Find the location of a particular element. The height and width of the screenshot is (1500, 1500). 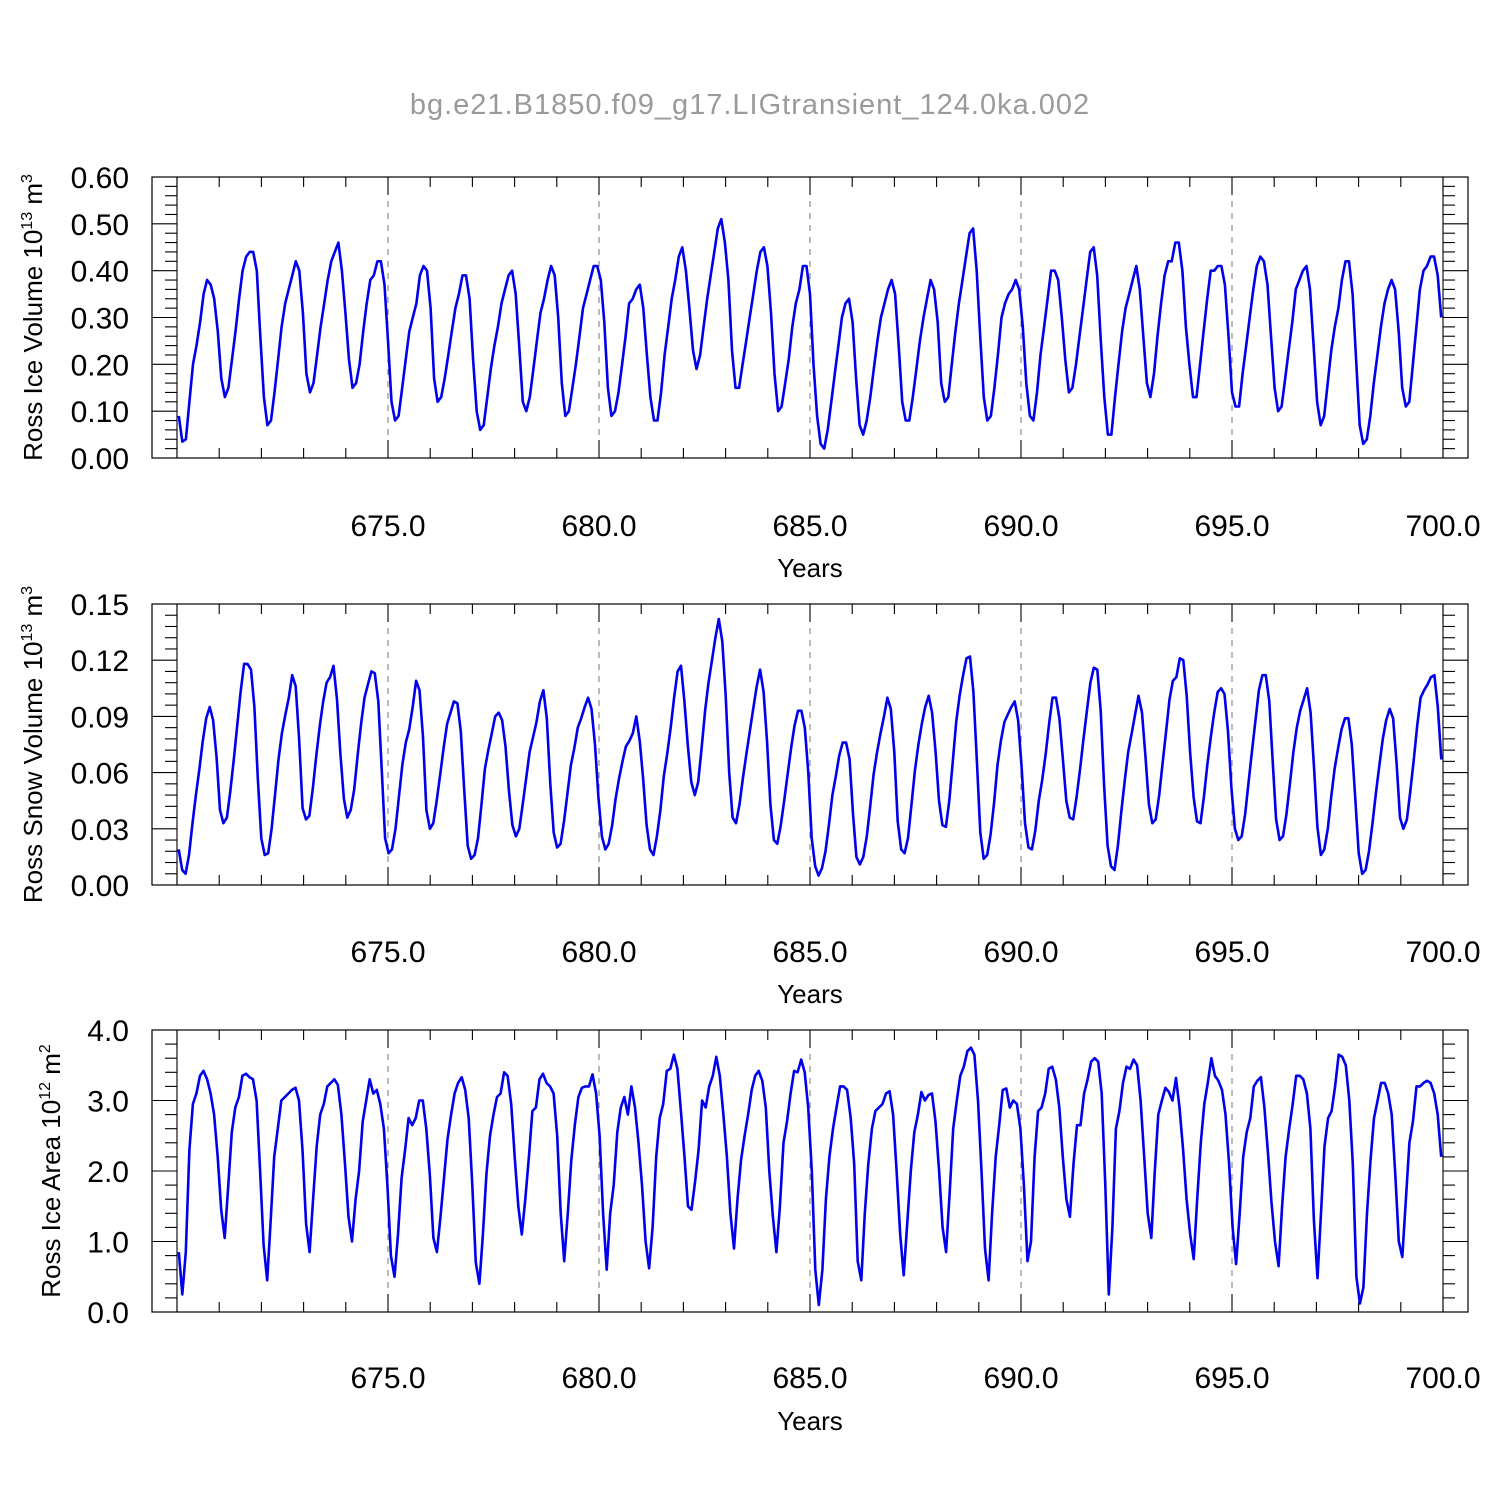

series-line-ice-volume is located at coordinates (810, 333).